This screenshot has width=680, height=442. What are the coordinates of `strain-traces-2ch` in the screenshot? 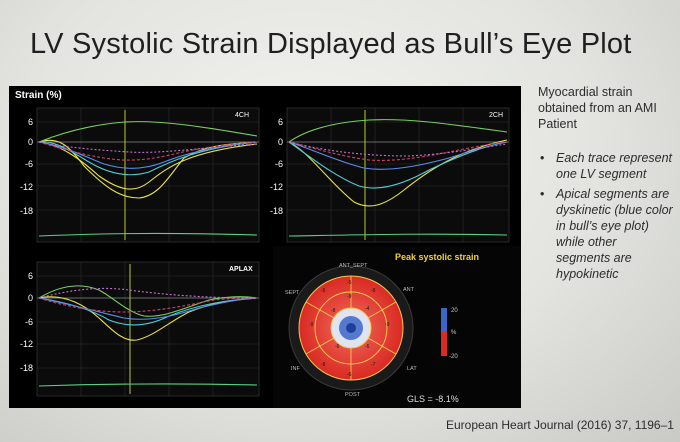 It's located at (398, 178).